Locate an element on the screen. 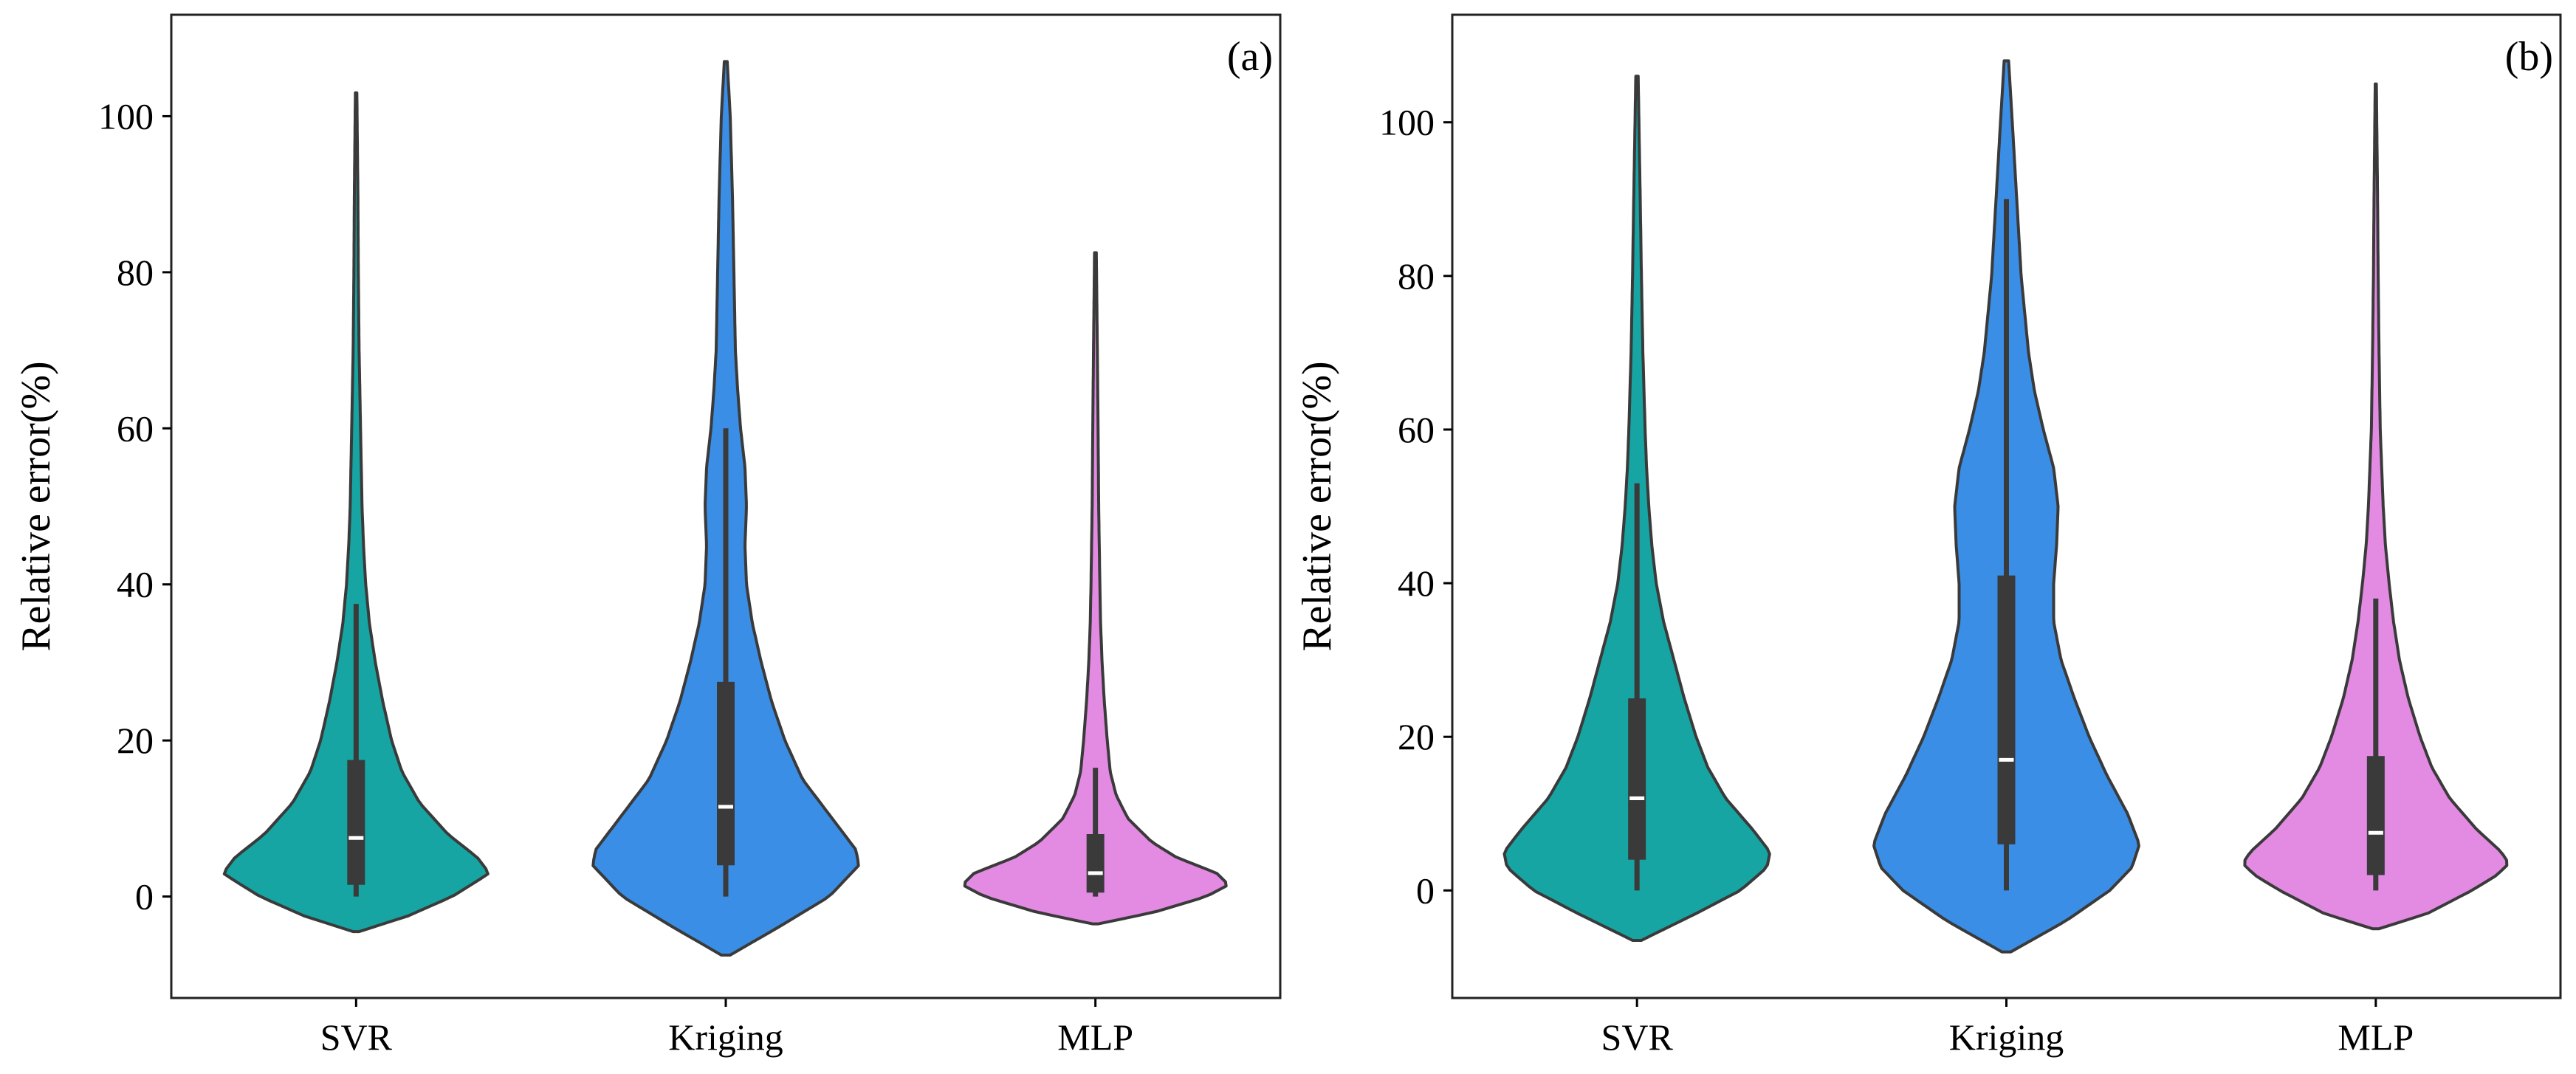 This screenshot has width=2576, height=1074. violin-svr is located at coordinates (356, 512).